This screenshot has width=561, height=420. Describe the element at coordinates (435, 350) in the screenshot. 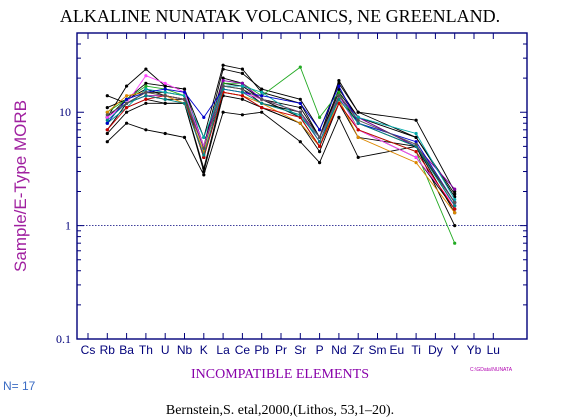

I see `x-tick-label: Dy` at that location.